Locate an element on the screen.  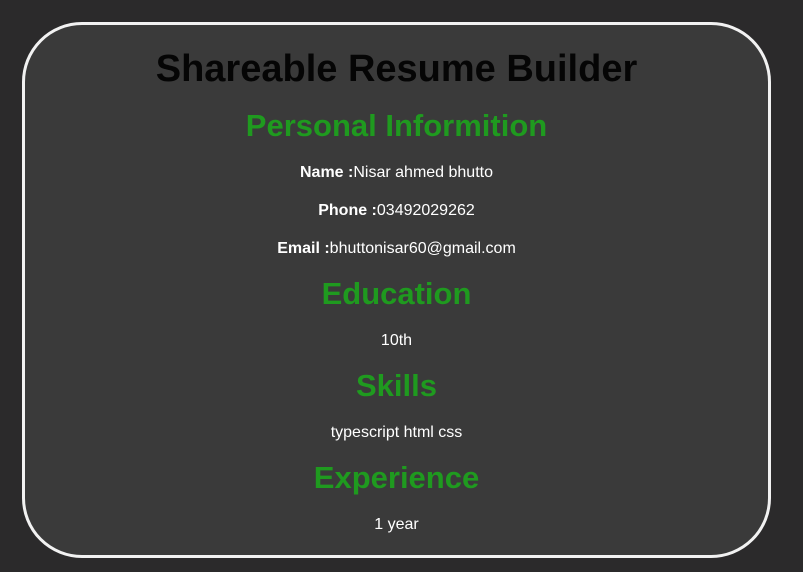
skills-value: typescript html css is located at coordinates (396, 432).